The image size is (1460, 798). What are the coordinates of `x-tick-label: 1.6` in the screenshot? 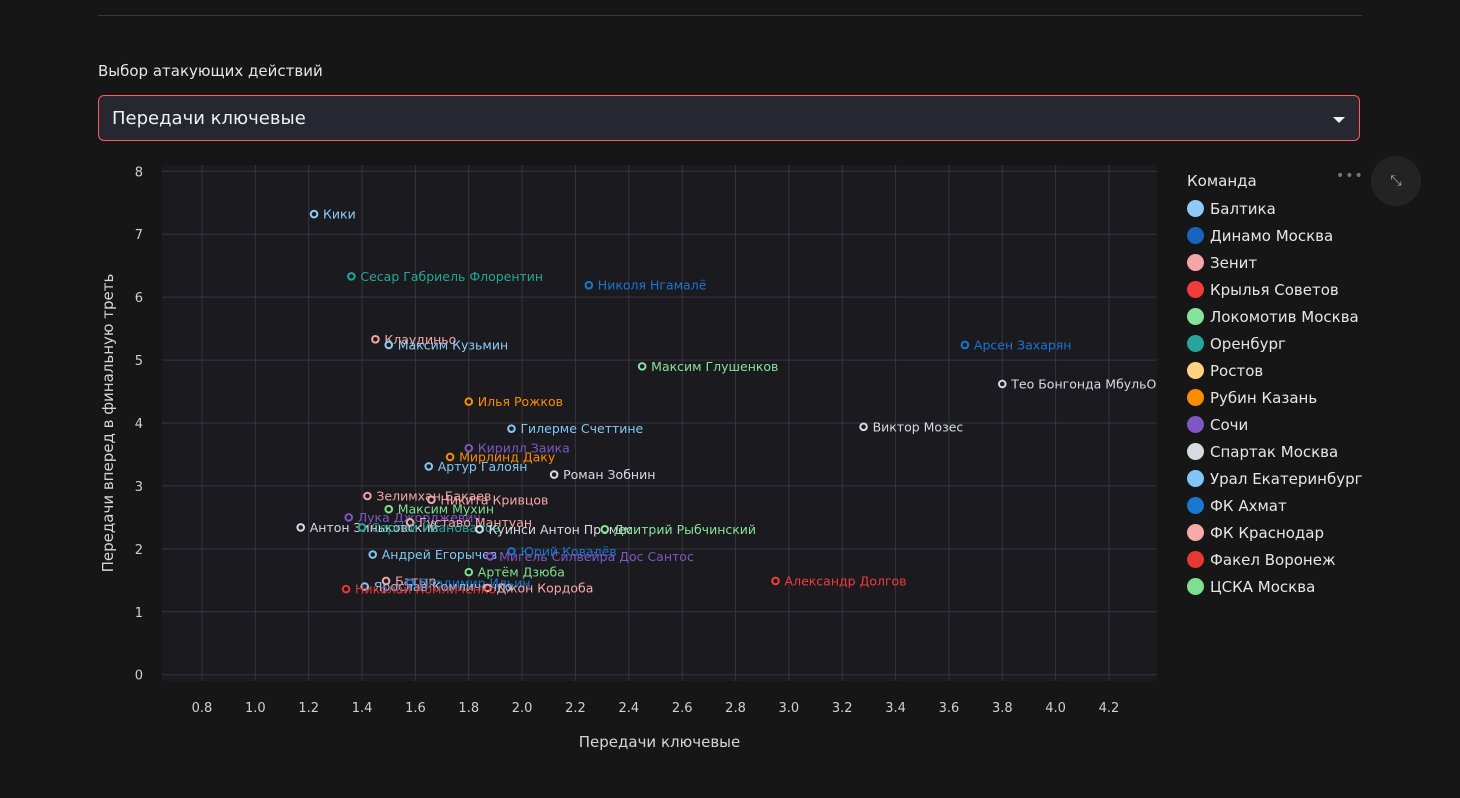 It's located at (415, 708).